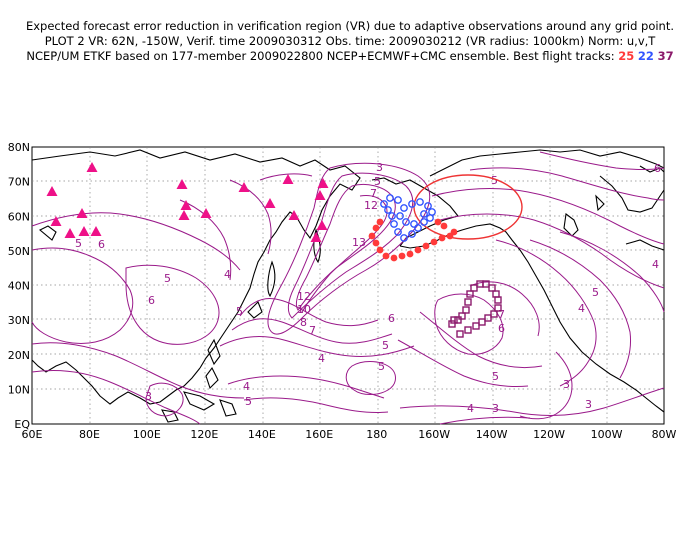 The height and width of the screenshot is (540, 700). Describe the element at coordinates (187, 202) in the screenshot. I see `observation-site-triangles` at that location.